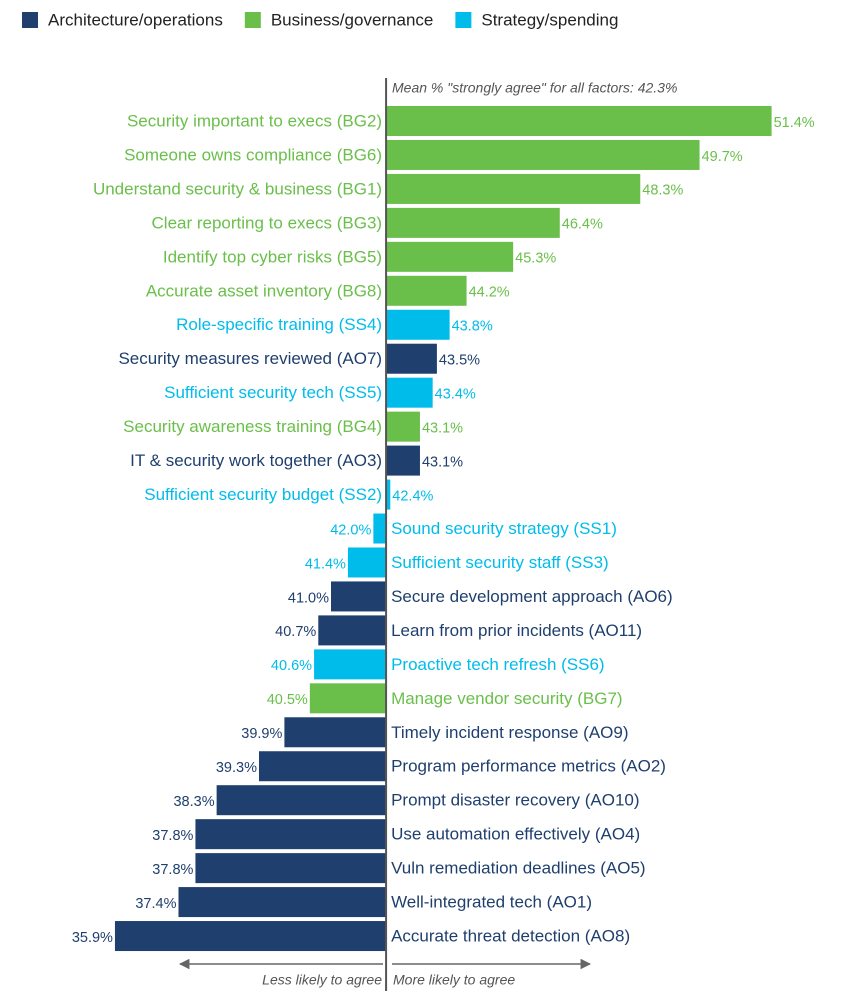 Image resolution: width=843 pixels, height=991 pixels. What do you see at coordinates (515, 800) in the screenshot?
I see `category-label: Prompt disaster recovery (AO10)` at bounding box center [515, 800].